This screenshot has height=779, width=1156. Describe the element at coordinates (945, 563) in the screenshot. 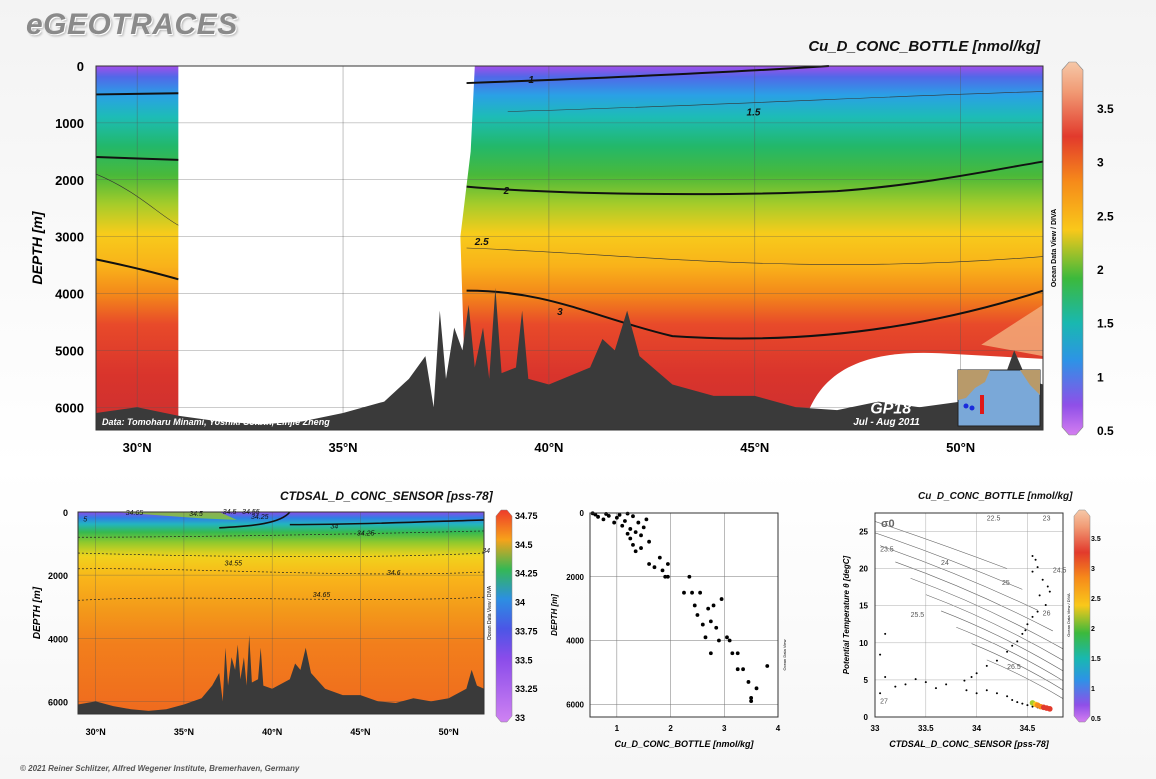

I see `ts-isopycnal-label: 24` at that location.